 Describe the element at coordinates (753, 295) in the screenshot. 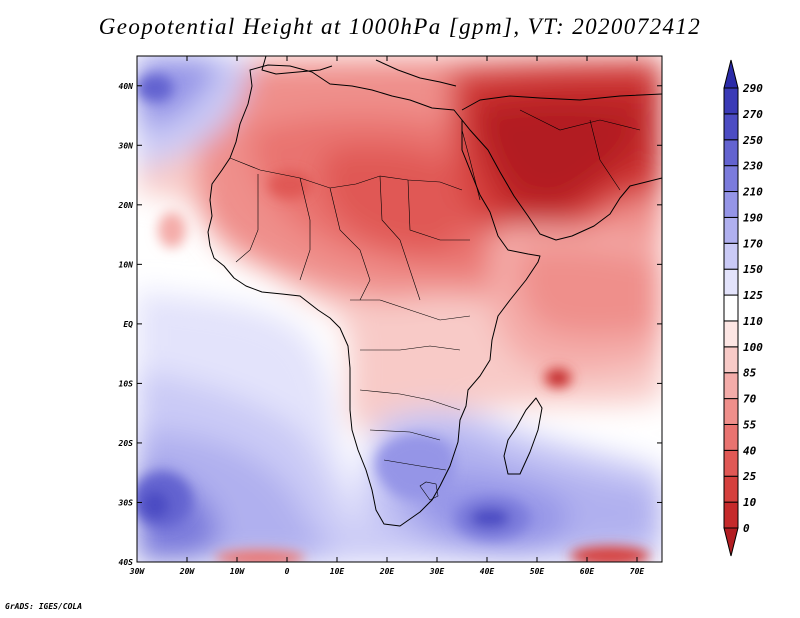

I see `colorbar-label: 125` at that location.